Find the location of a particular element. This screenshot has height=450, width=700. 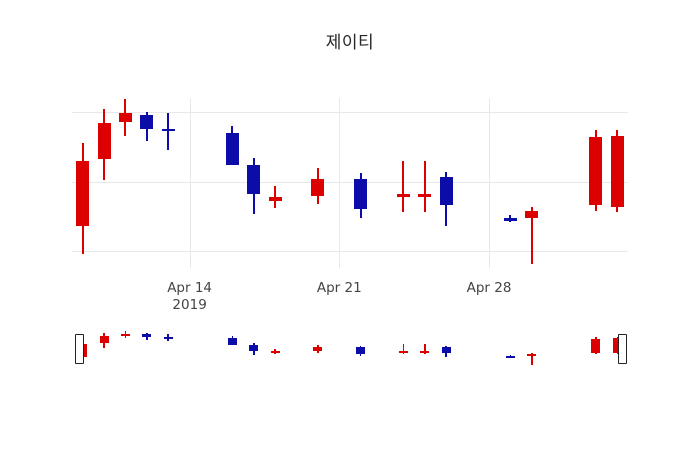

range-slider-right-handle is located at coordinates (622, 349).